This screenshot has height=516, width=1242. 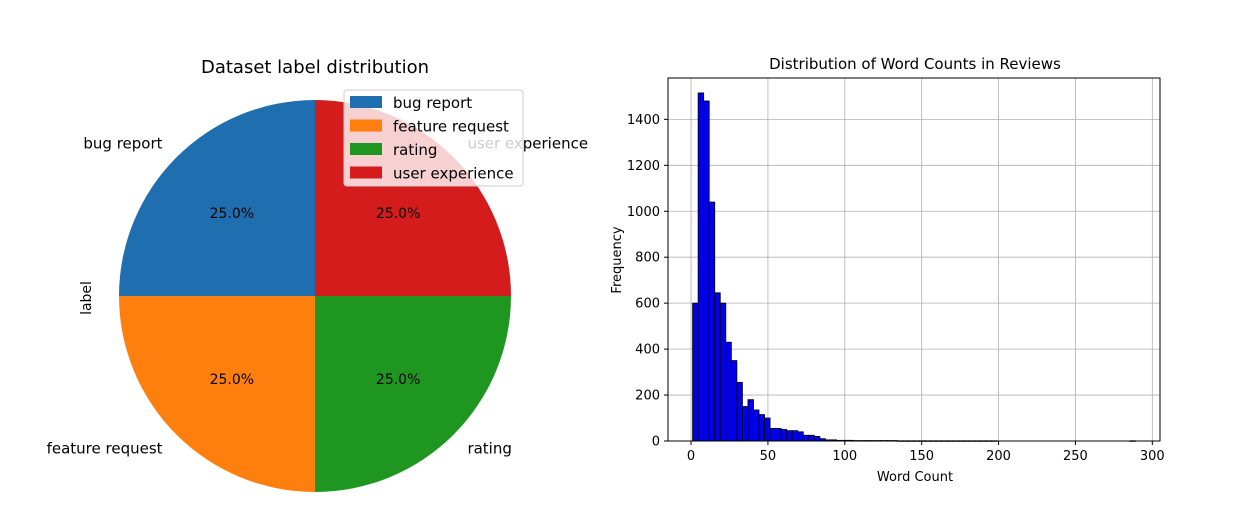 I want to click on hist-xlabel: Word Count, so click(x=915, y=477).